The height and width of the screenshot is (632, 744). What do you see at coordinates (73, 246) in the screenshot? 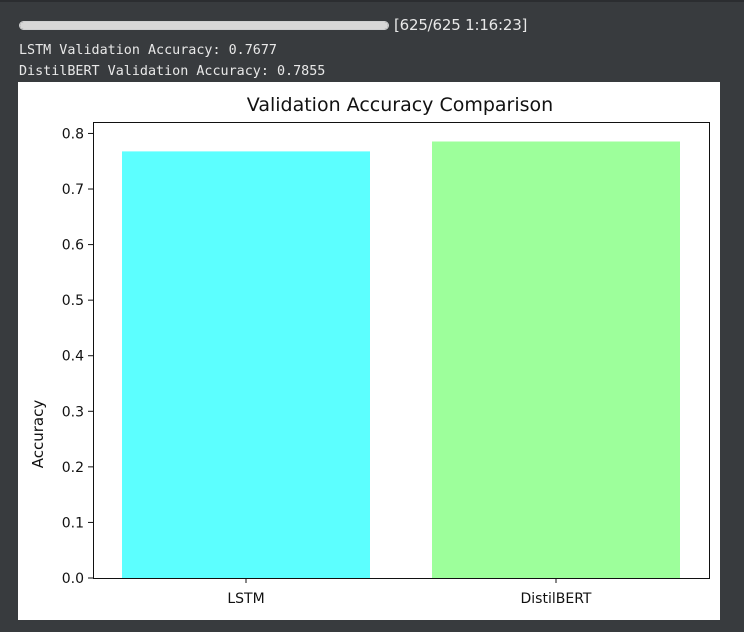
I see `y-tick-label: 0.6` at bounding box center [73, 246].